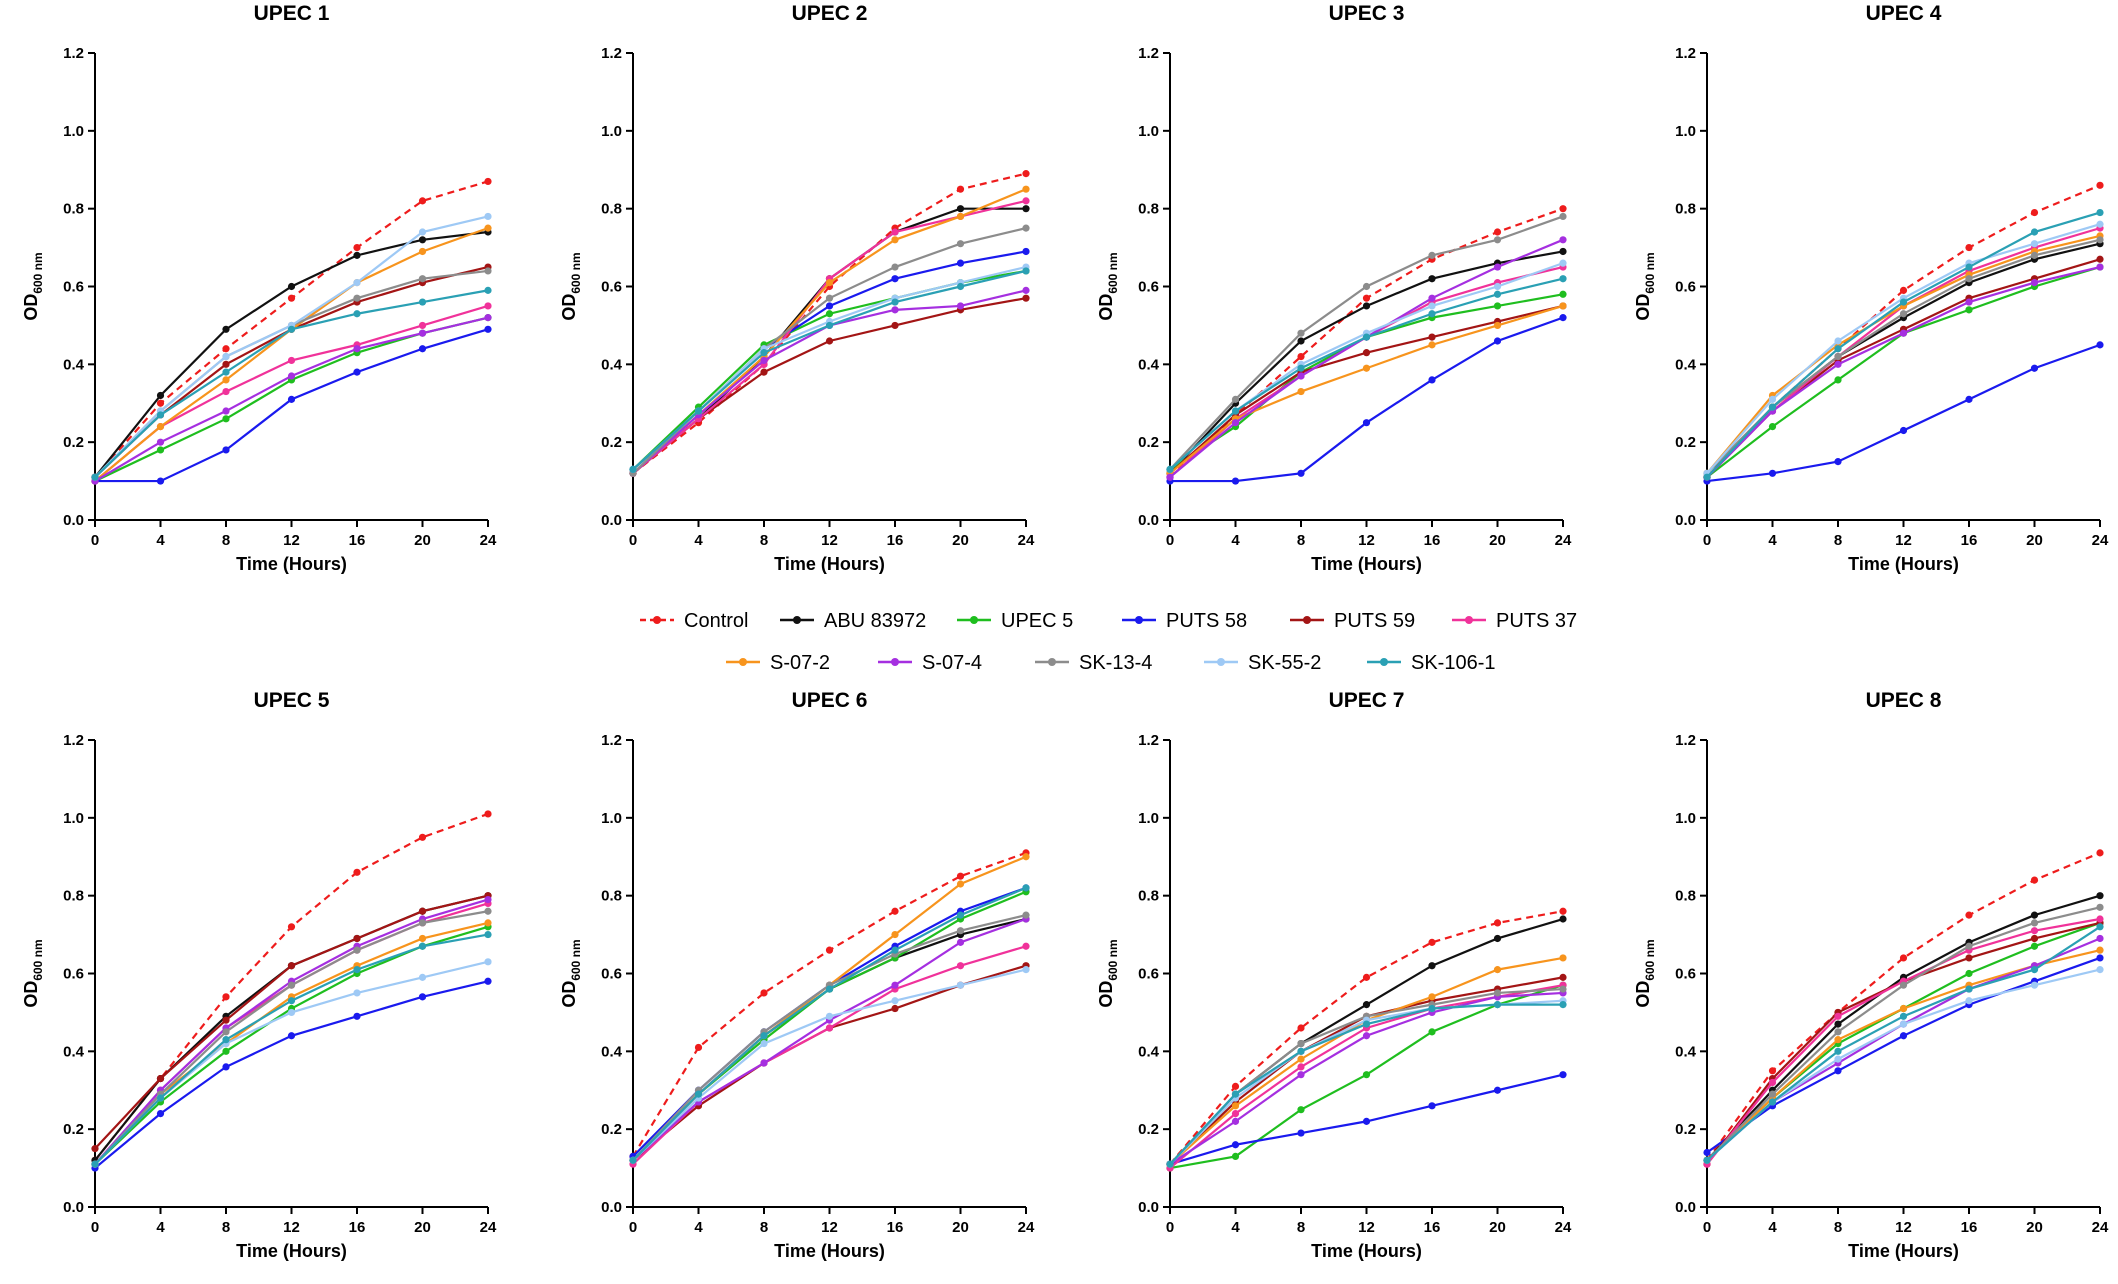 This screenshot has height=1284, width=2118. I want to click on legend-item: PUTS 58, so click(1184, 621).